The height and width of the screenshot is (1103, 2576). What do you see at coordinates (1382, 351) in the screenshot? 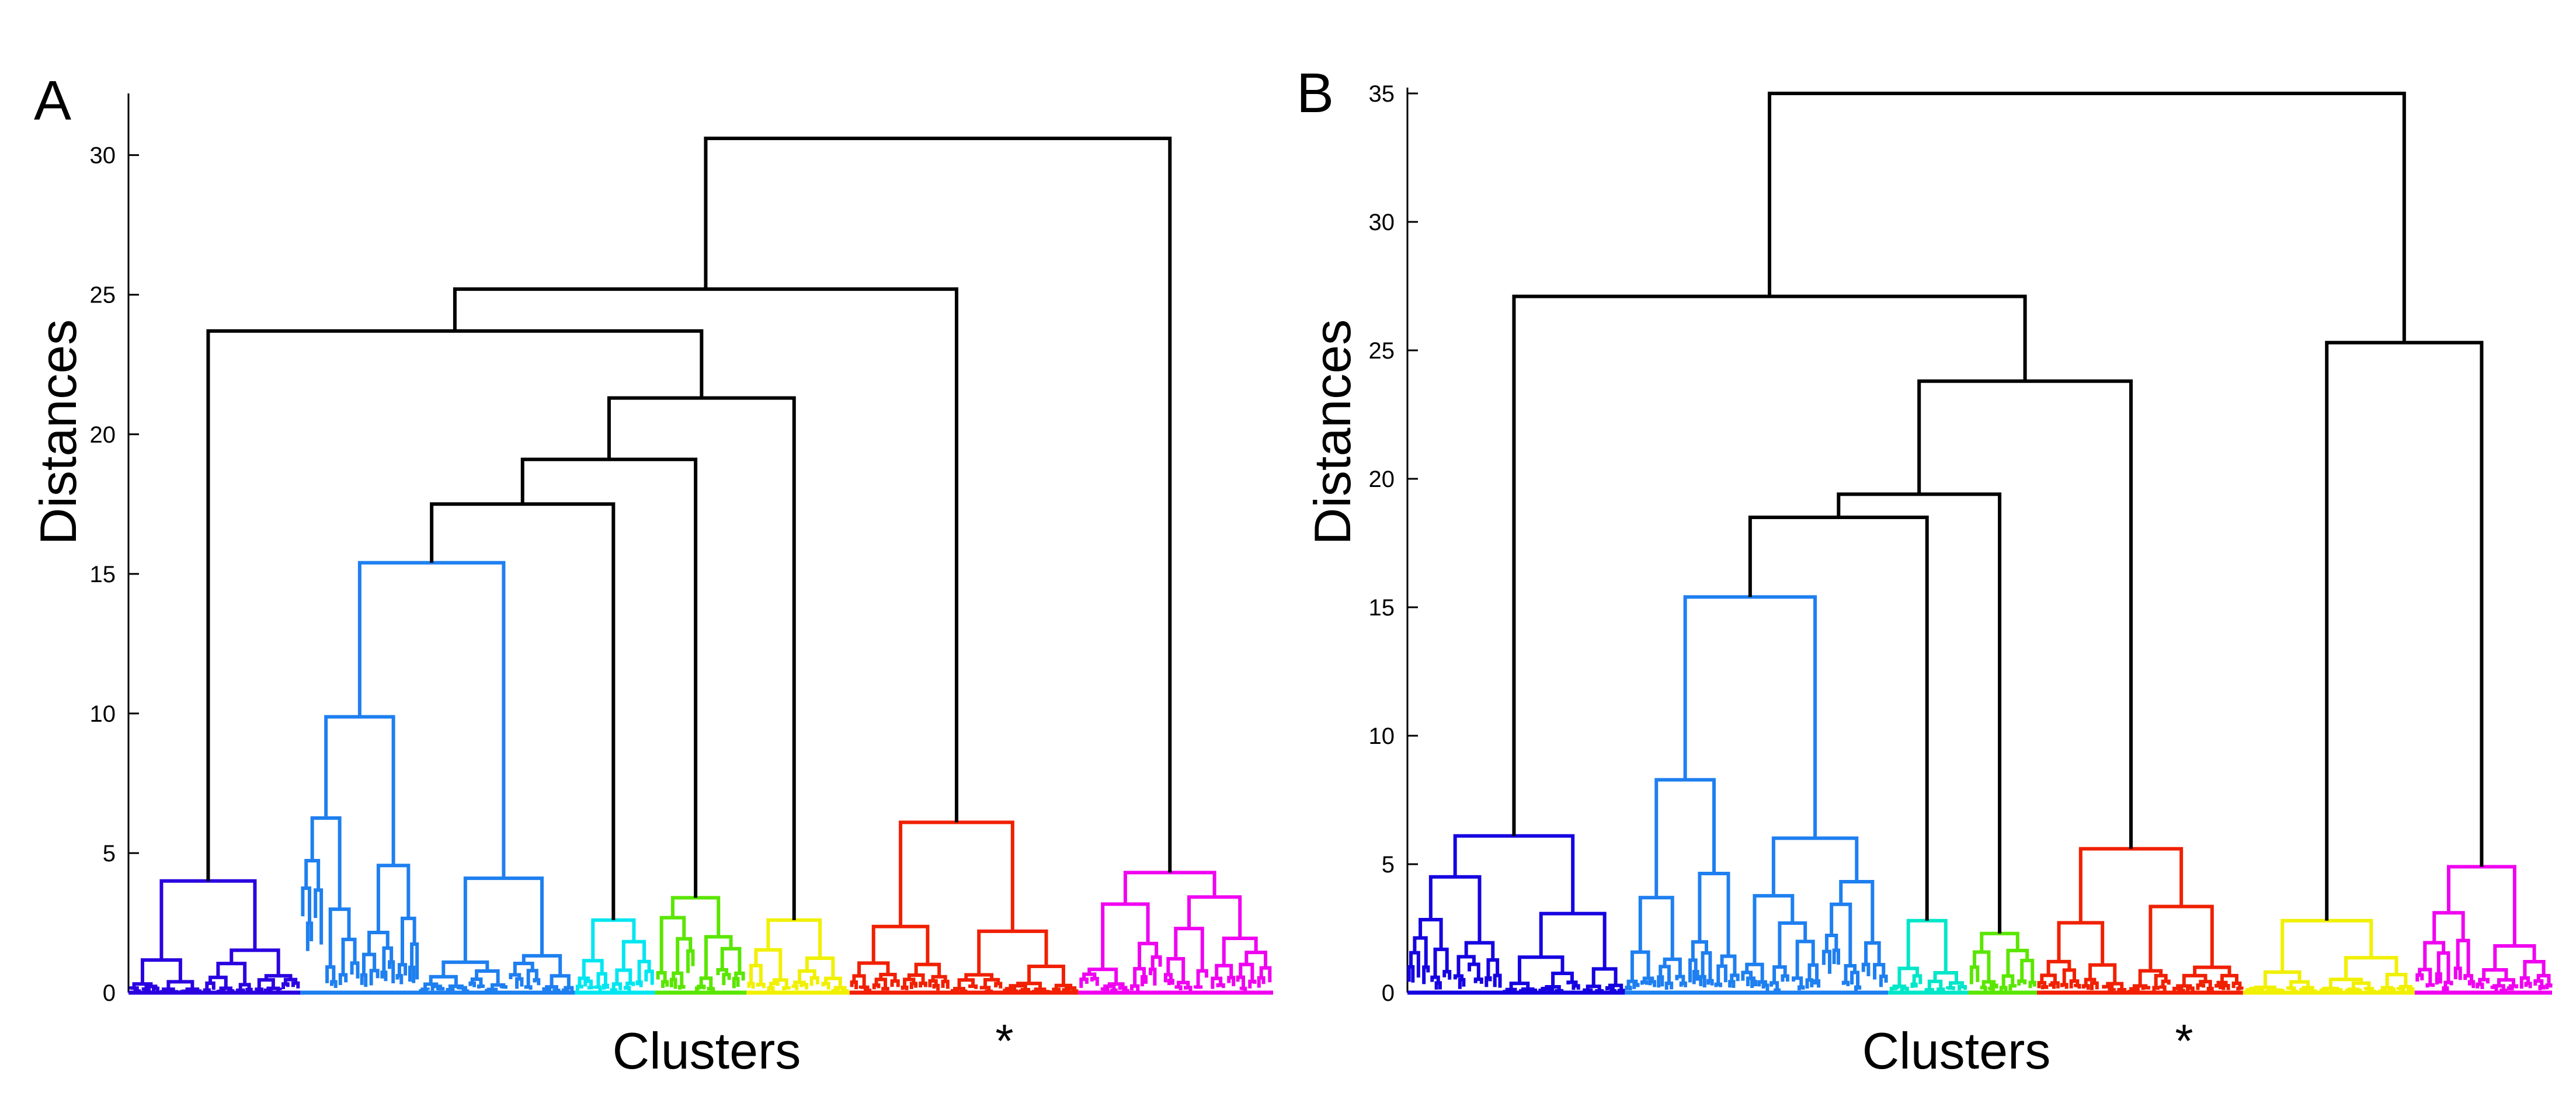
I see `y-tick-label: 25` at bounding box center [1382, 351].